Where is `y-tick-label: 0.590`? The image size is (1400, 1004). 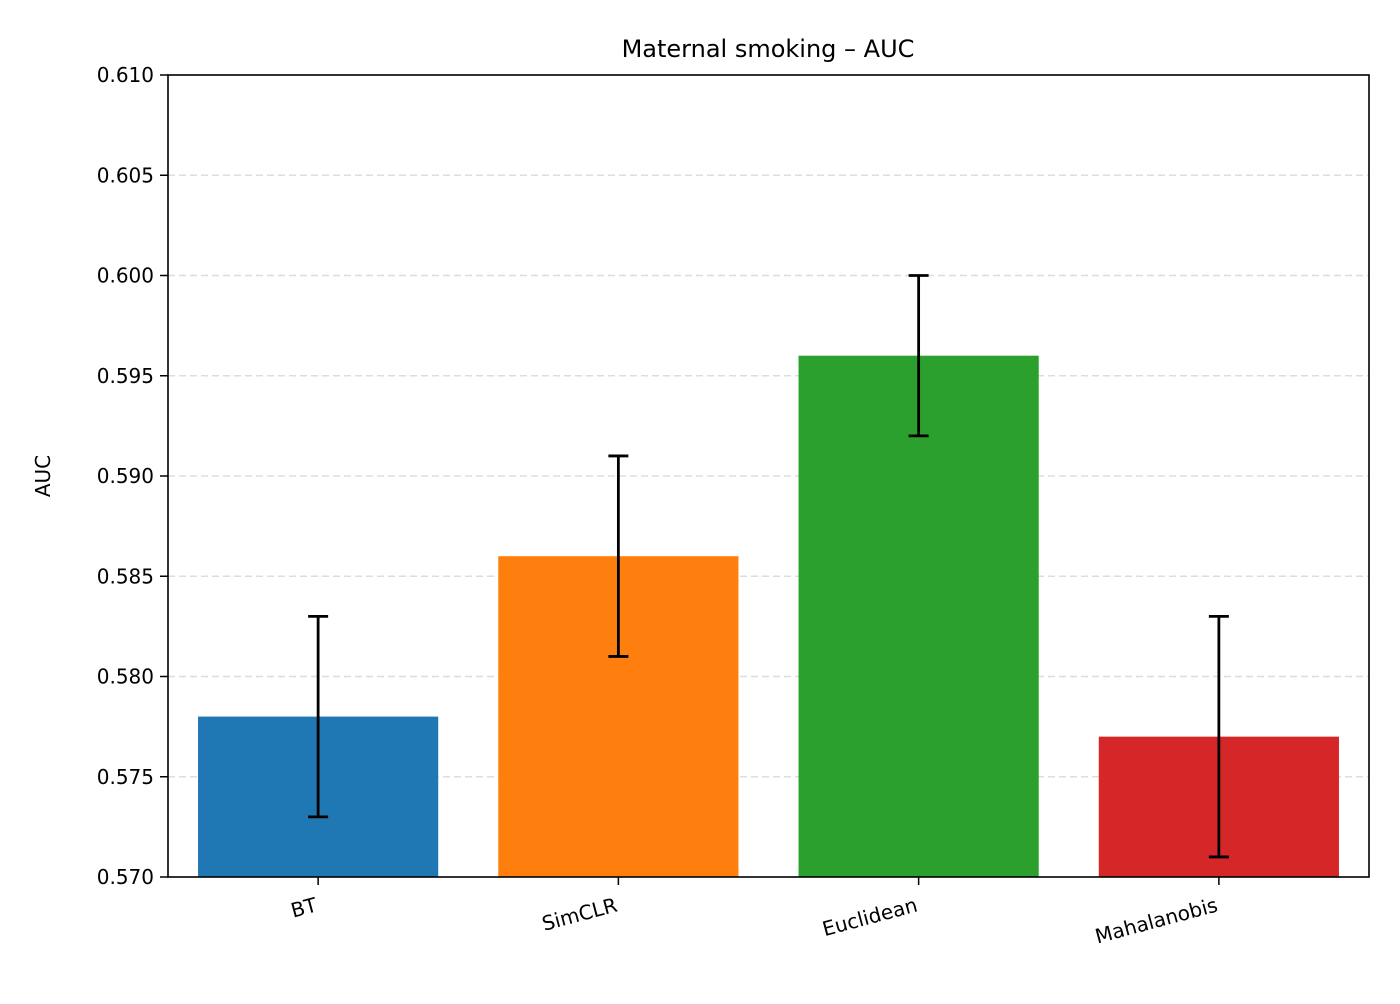 y-tick-label: 0.590 is located at coordinates (125, 476).